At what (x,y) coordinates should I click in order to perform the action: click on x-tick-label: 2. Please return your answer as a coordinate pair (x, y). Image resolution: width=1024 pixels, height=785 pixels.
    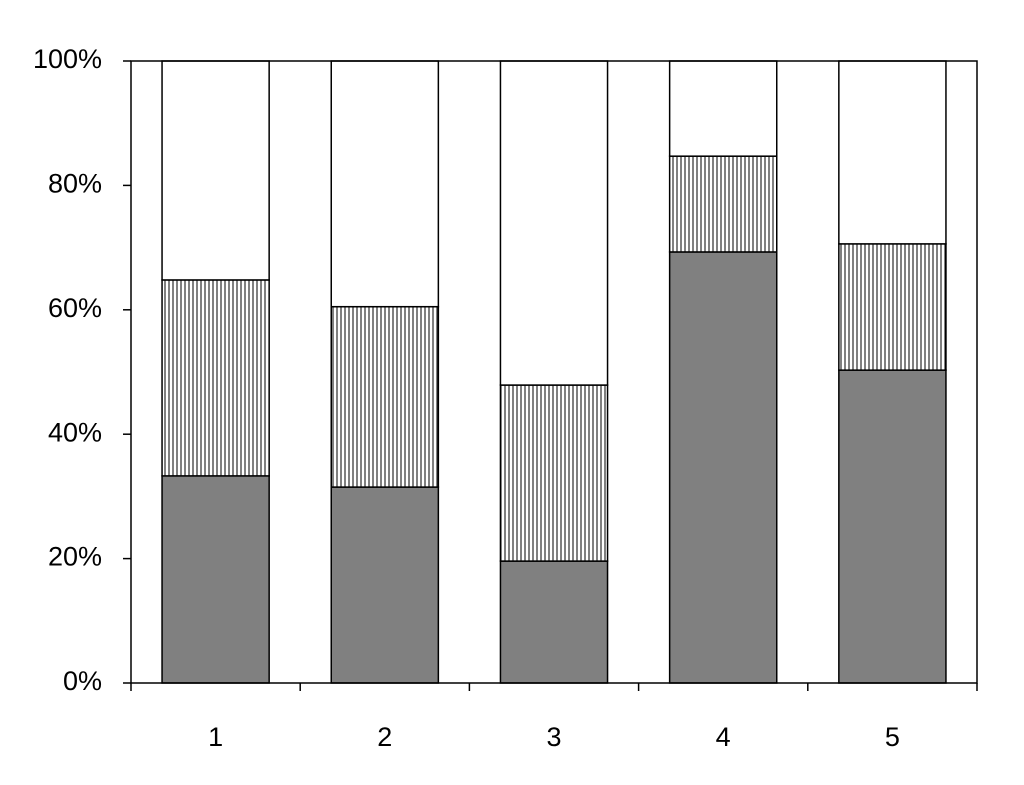
    Looking at the image, I should click on (384, 737).